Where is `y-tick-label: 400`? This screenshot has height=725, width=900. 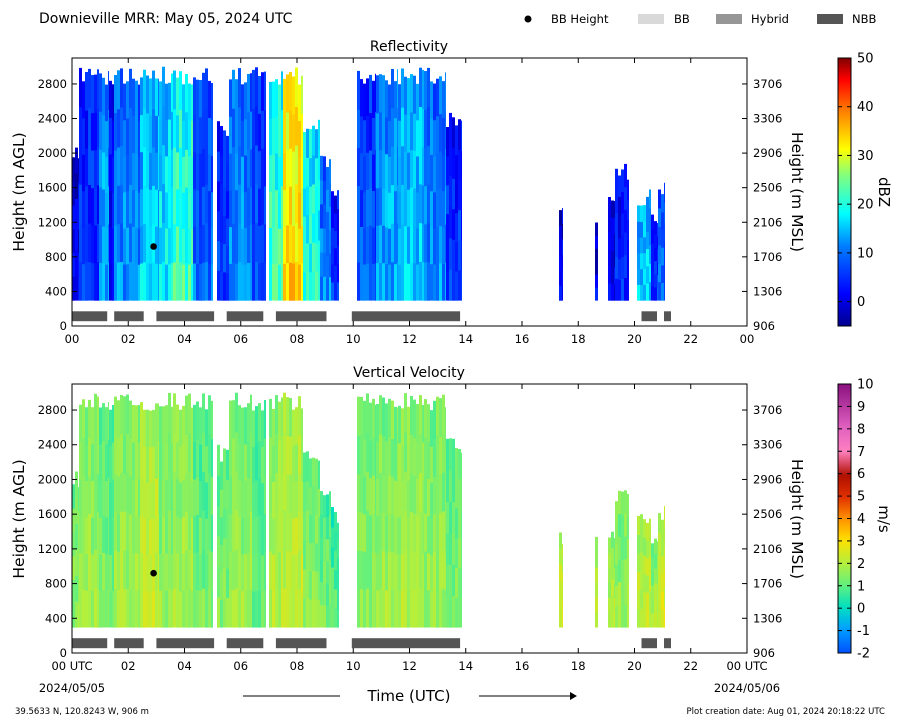
y-tick-label: 400 is located at coordinates (56, 291).